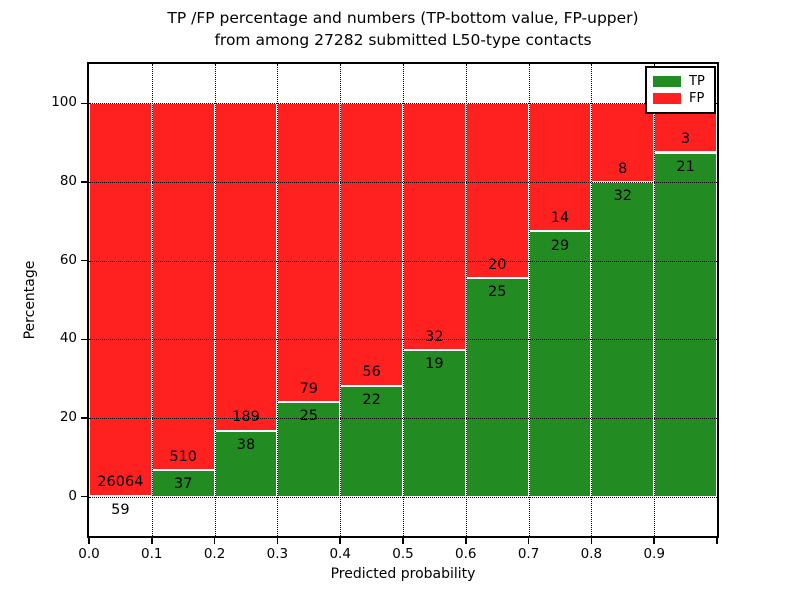 The image size is (800, 600). I want to click on fp-count-label: 56, so click(371, 372).